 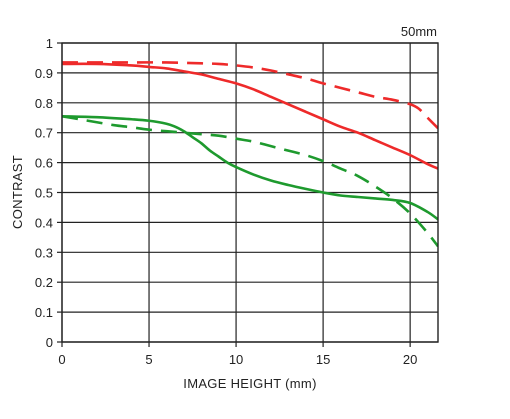 What do you see at coordinates (61, 359) in the screenshot?
I see `x-tick-label: 0` at bounding box center [61, 359].